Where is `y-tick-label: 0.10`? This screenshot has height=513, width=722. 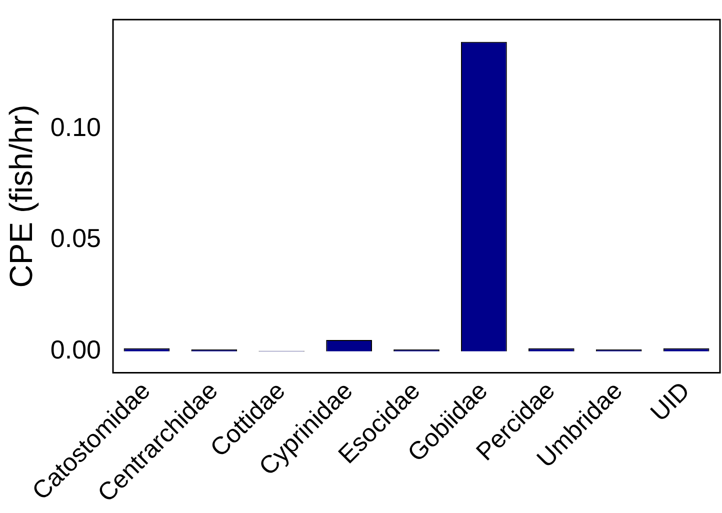 y-tick-label: 0.10 is located at coordinates (76, 127).